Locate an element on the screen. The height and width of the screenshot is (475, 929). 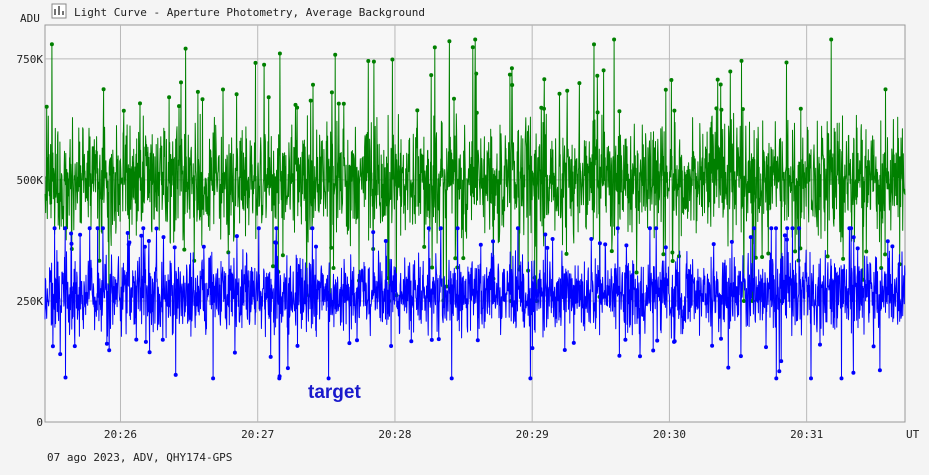
x-tick-label: 20:29 is located at coordinates (532, 434).